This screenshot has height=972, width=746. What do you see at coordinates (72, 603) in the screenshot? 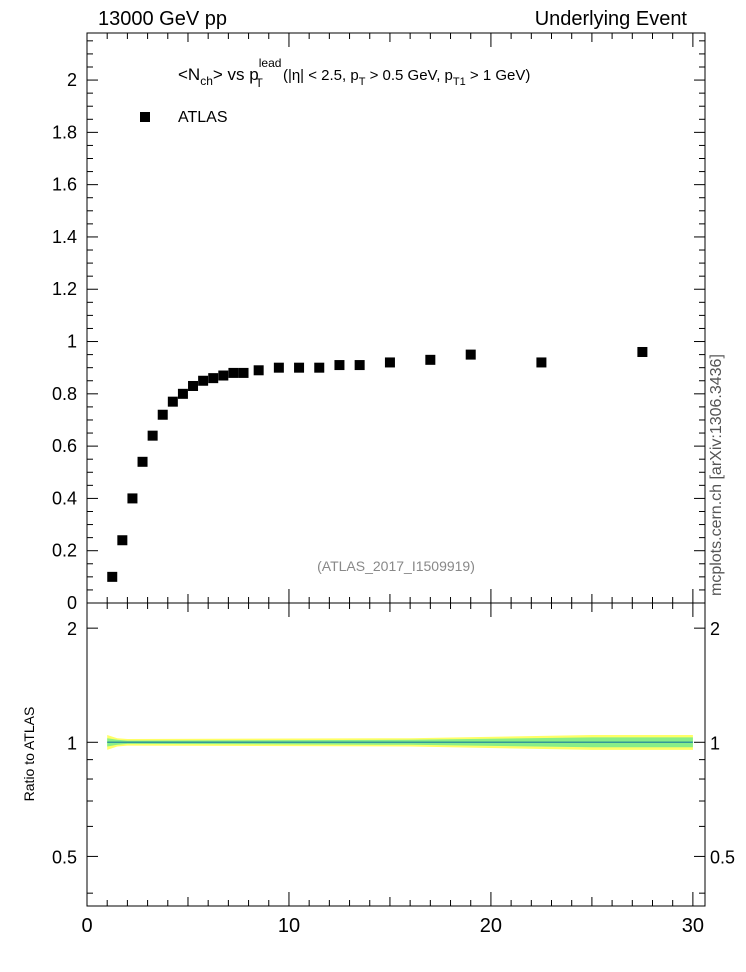
I see `main-y-tick-label: 0` at bounding box center [72, 603].